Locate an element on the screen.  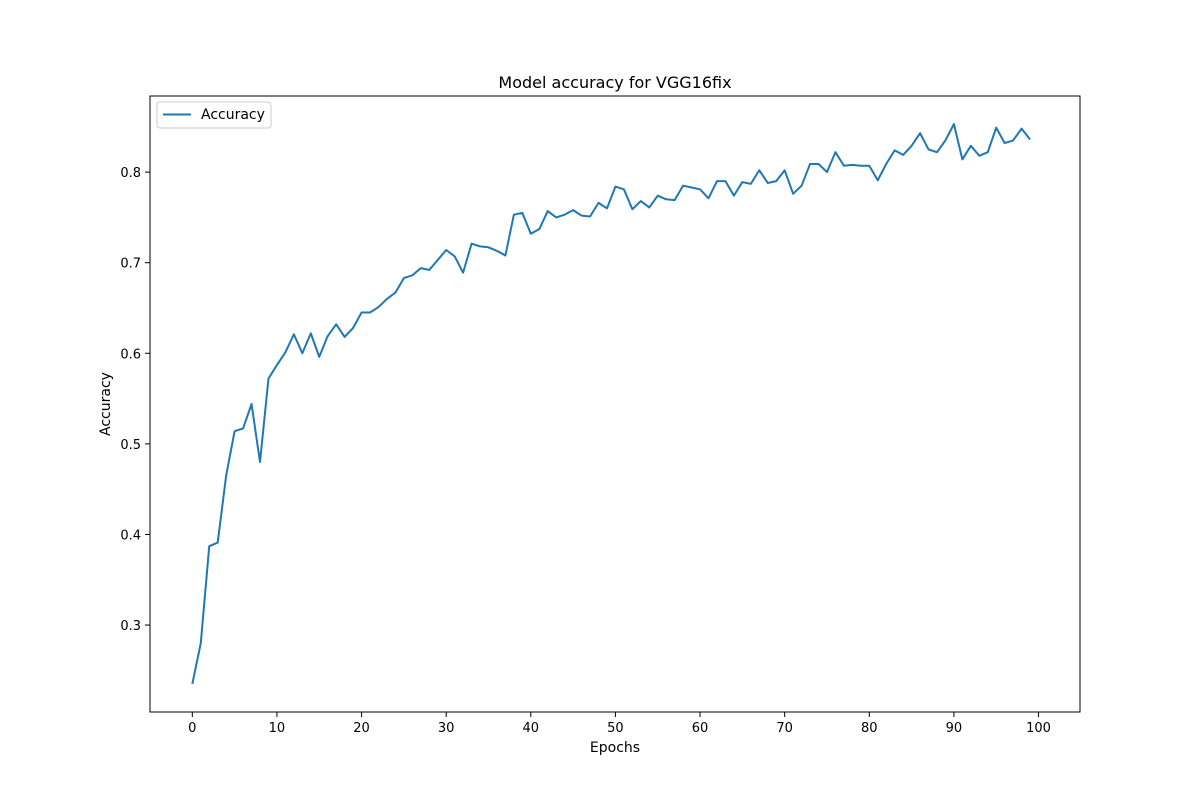
y-tick-label: 0.4 is located at coordinates (130, 535).